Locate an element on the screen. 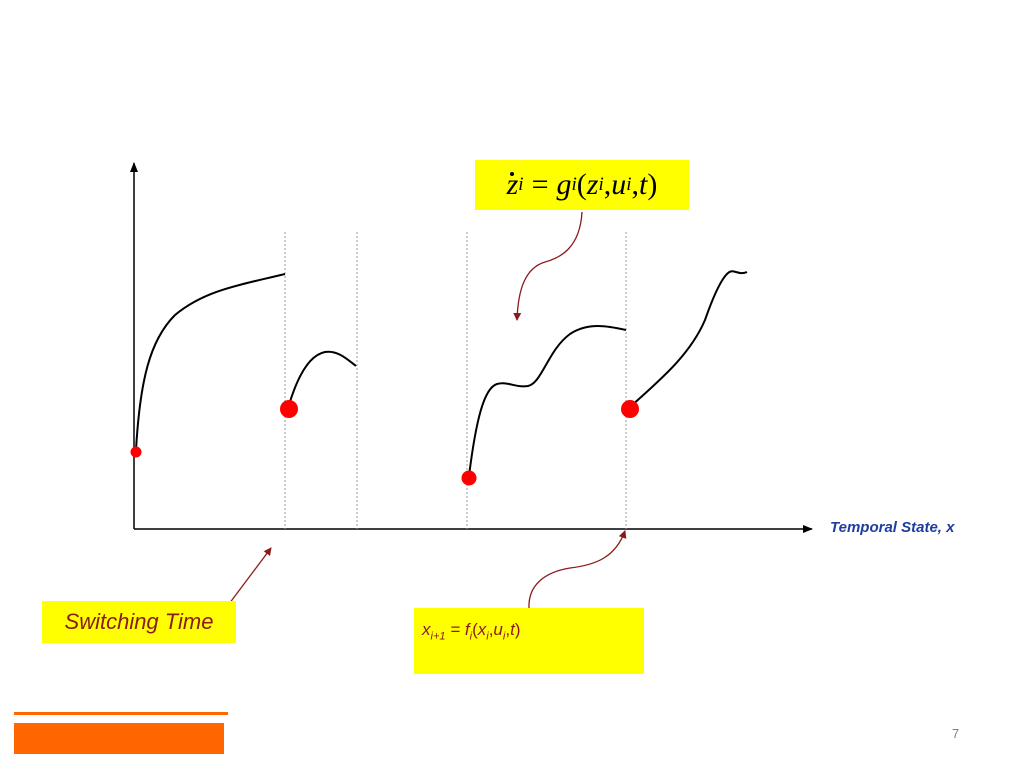 This screenshot has width=1024, height=768. rm-x-sub: i+1 is located at coordinates (438, 636).